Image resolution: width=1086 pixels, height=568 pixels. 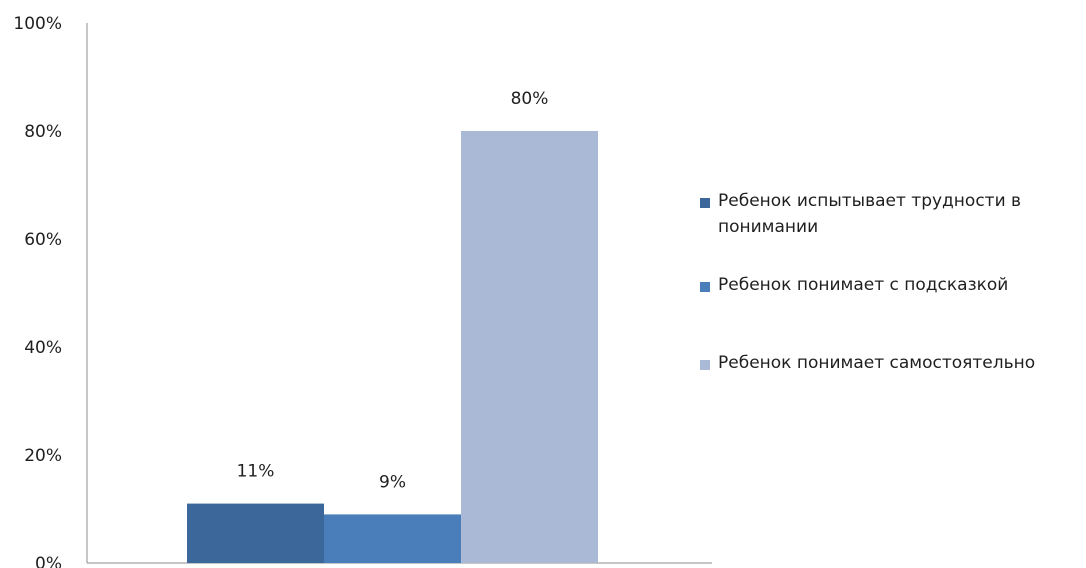 I want to click on legend-item-with-hint: Ребенок понимает с подсказкой, so click(x=889, y=286).